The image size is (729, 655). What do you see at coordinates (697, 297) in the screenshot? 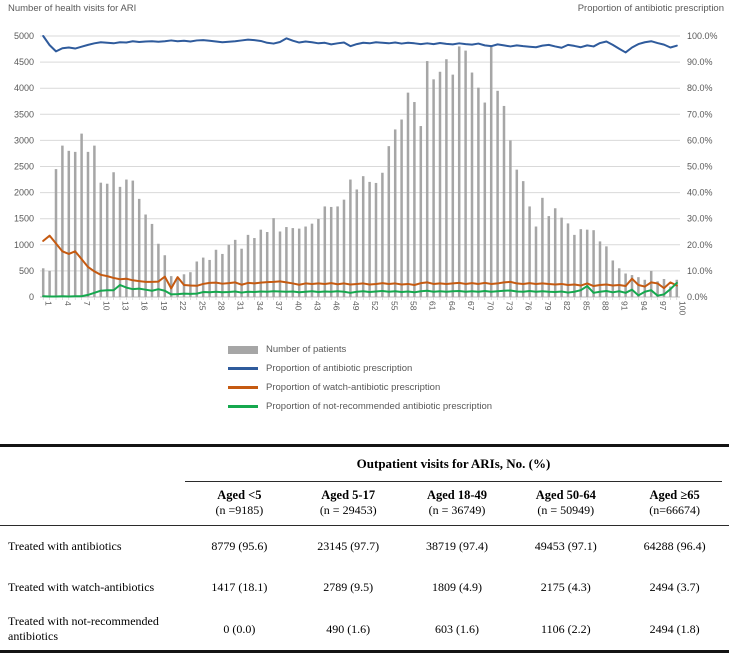
I see `svg-text: 0.0%` at bounding box center [697, 297].